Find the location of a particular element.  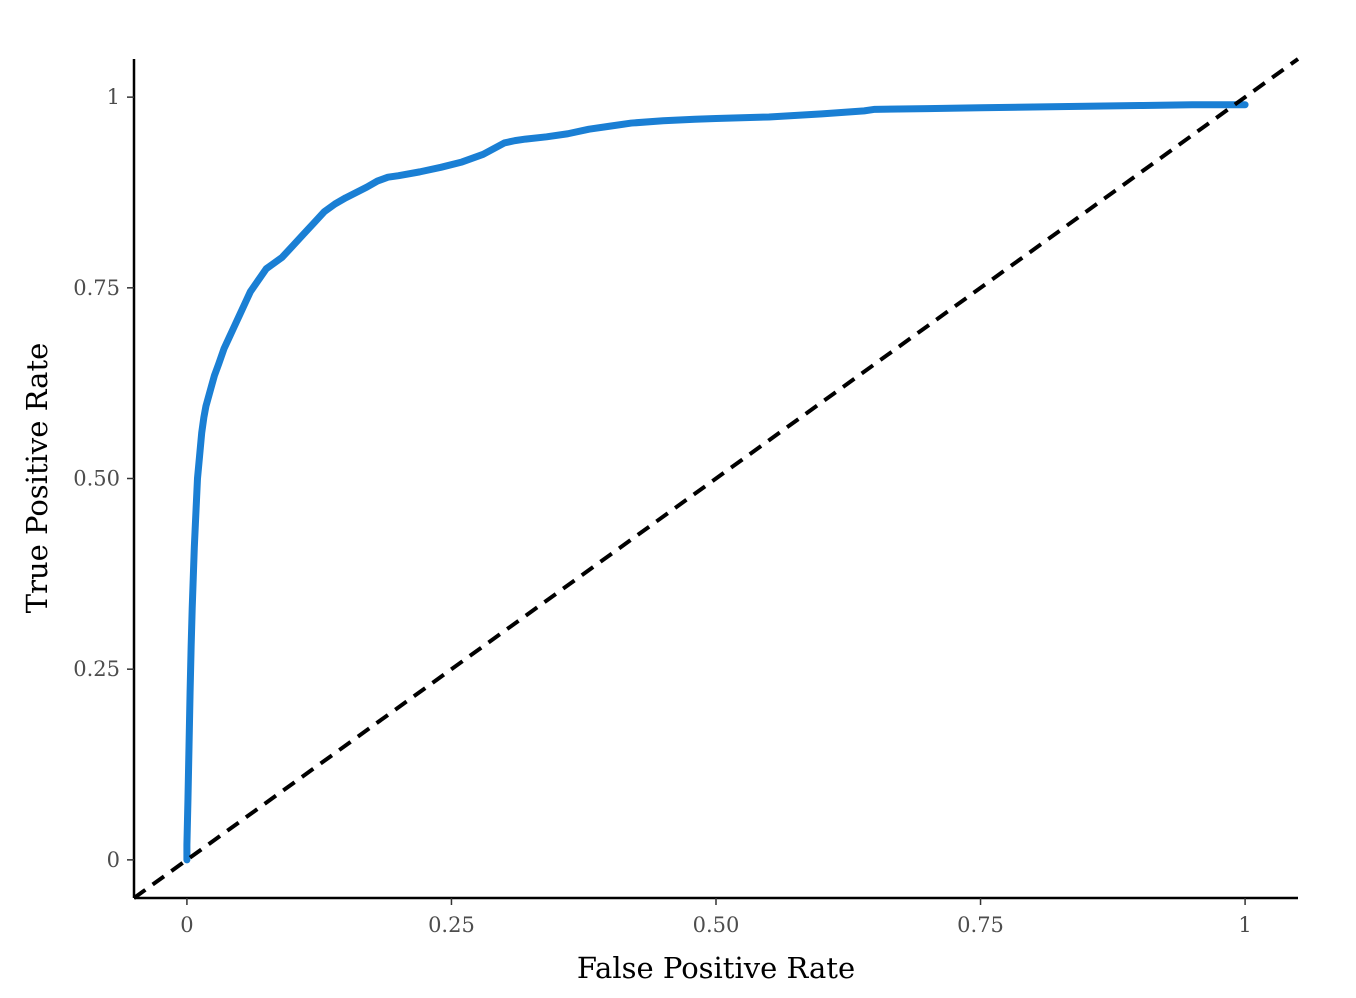

x-tick-label: 0.50 is located at coordinates (716, 925).